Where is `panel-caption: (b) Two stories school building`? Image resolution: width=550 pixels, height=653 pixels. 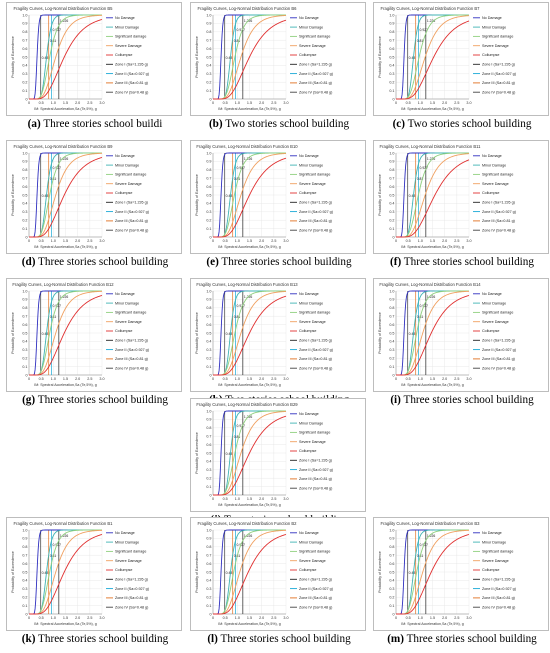
panel-caption: (b) Two stories school building is located at coordinates (279, 124).